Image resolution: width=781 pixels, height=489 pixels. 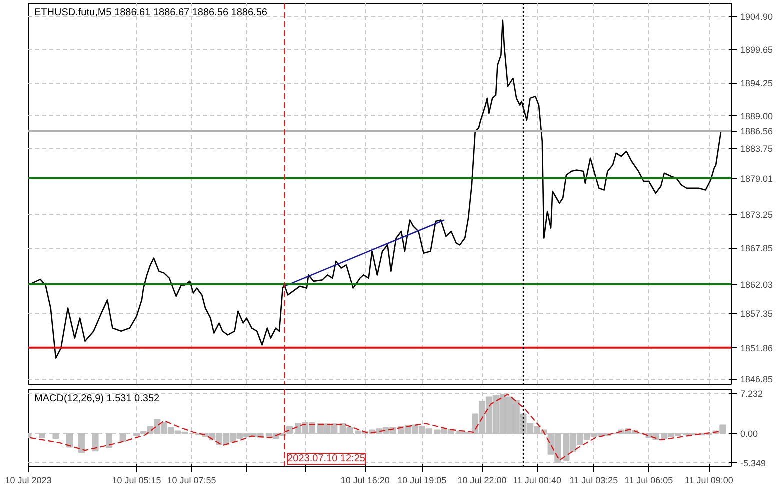 I want to click on y-tick-label: 7.232, so click(x=752, y=394).